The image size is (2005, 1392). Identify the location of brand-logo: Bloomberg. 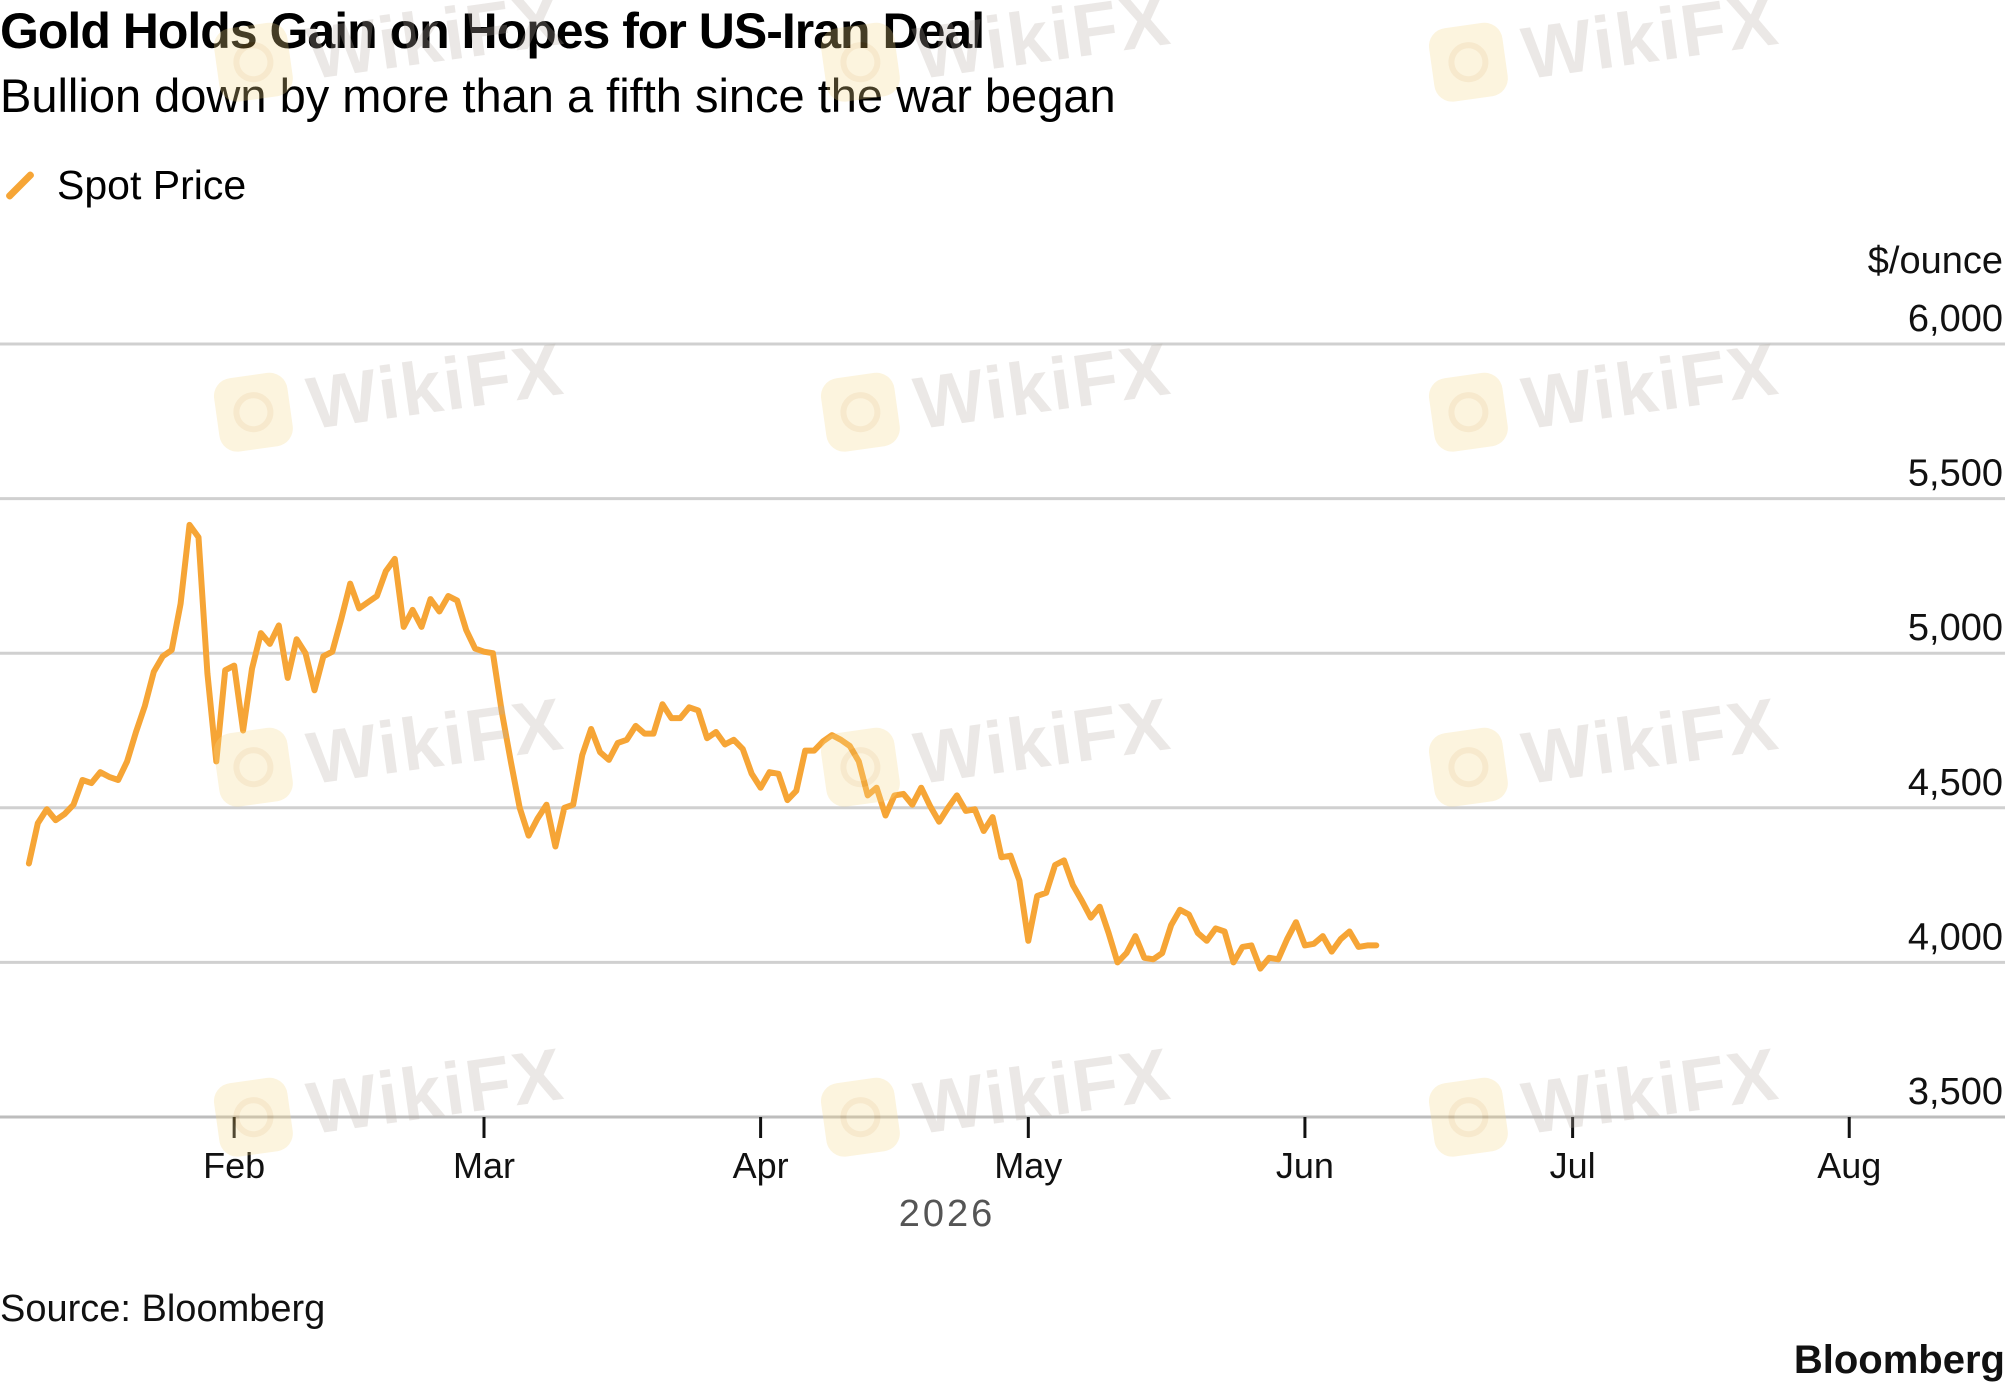
(1899, 1360).